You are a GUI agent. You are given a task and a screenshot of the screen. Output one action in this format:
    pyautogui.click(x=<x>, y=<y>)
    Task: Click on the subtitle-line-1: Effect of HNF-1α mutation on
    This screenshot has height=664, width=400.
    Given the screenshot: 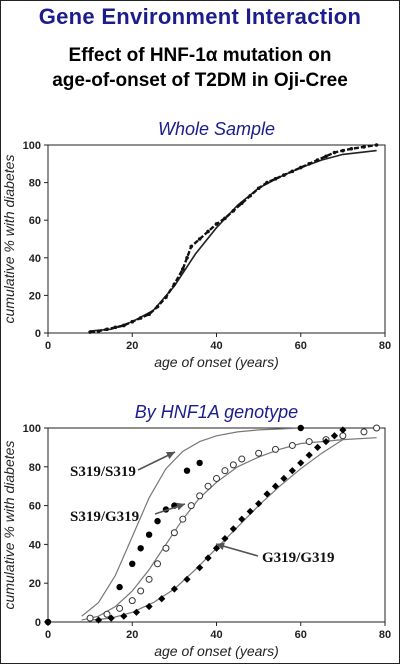 What is the action you would take?
    pyautogui.click(x=200, y=55)
    